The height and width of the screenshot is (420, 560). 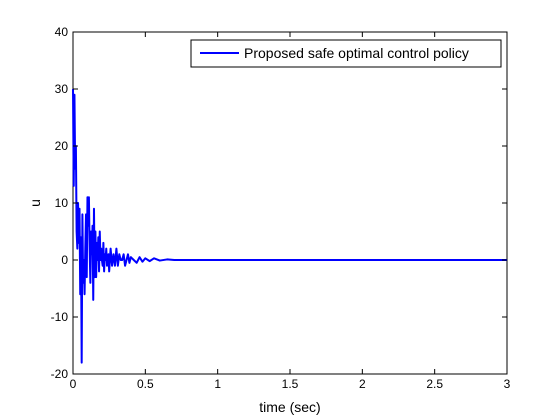 I want to click on x-tick-label: 2.5, so click(x=434, y=384).